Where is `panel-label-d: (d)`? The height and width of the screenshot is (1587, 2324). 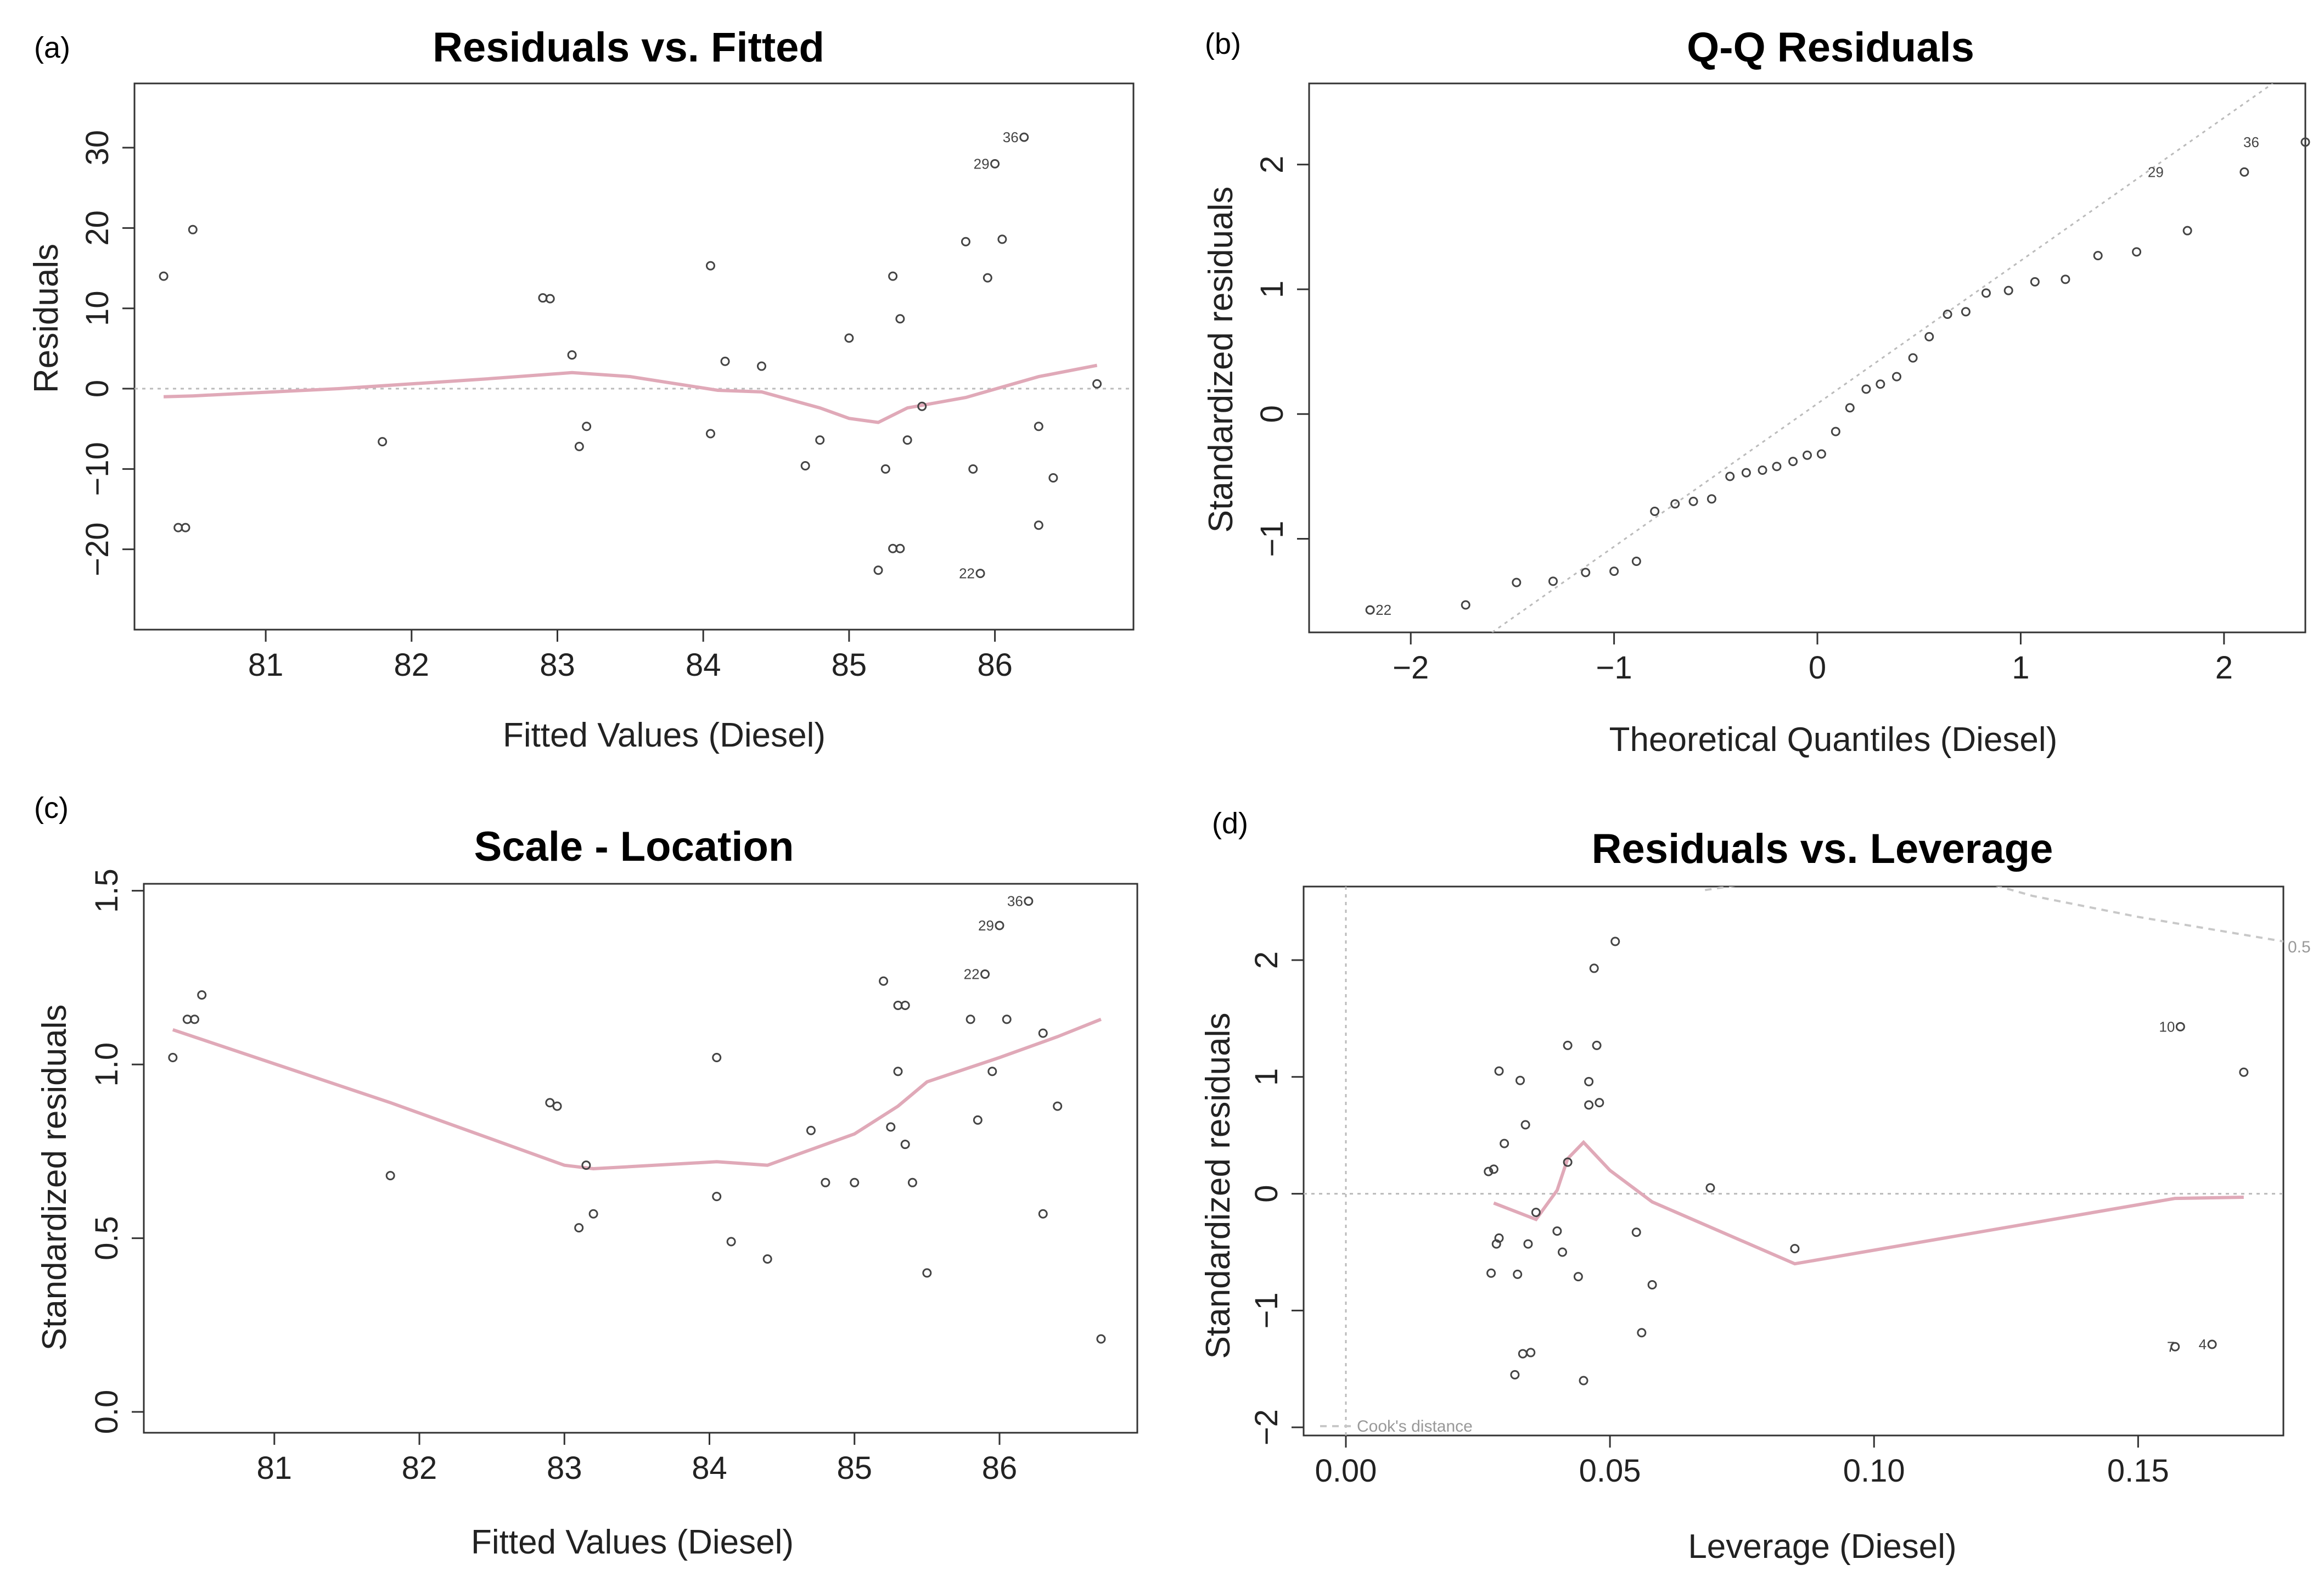 panel-label-d: (d) is located at coordinates (1230, 823).